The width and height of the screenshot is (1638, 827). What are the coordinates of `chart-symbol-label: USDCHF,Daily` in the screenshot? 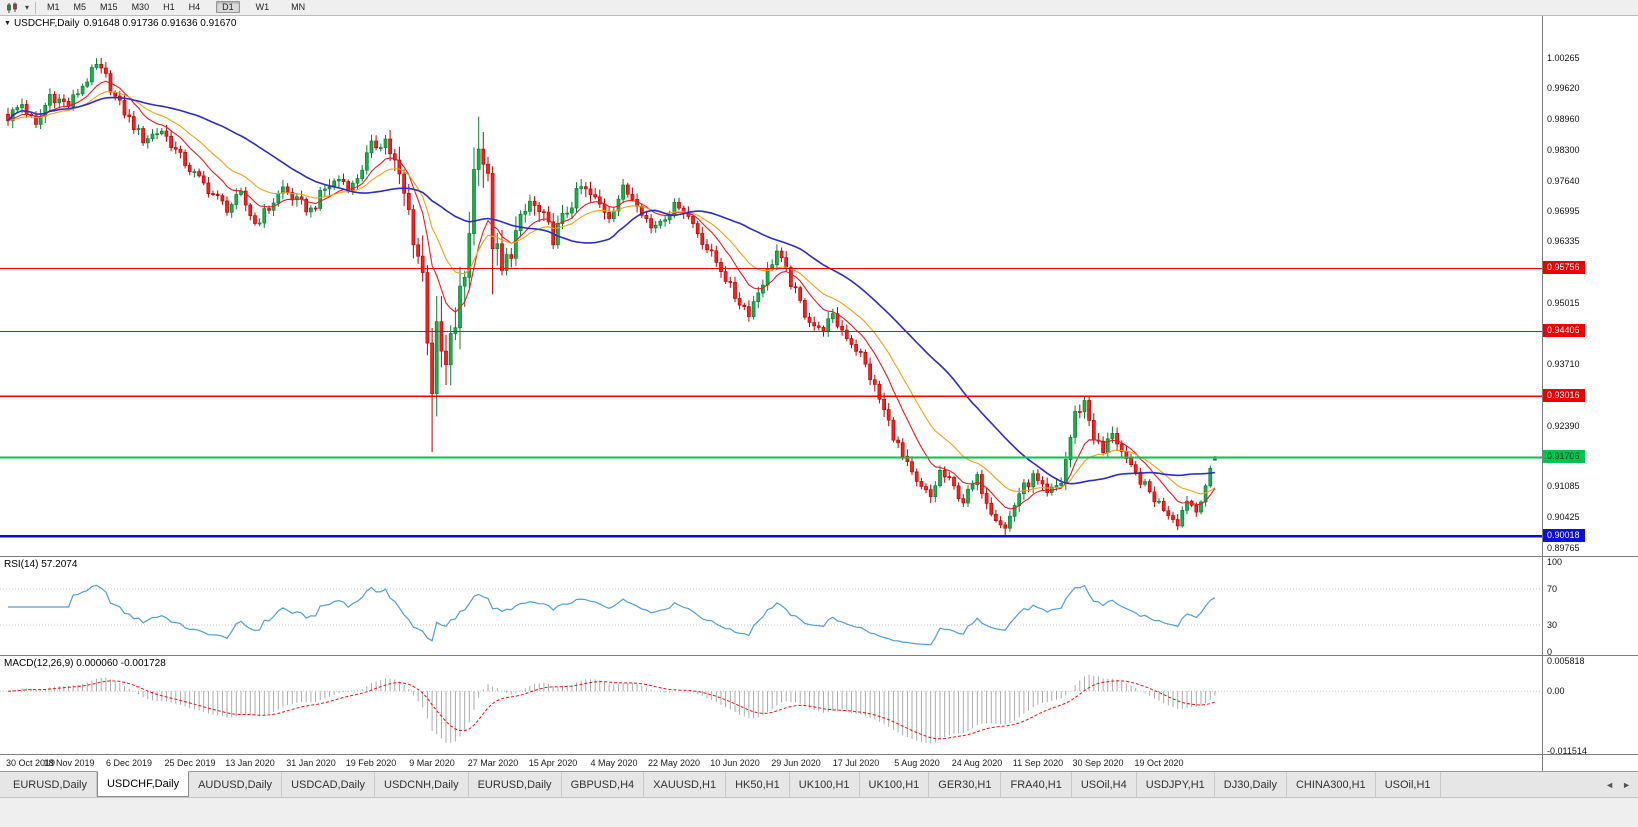 It's located at (46, 23).